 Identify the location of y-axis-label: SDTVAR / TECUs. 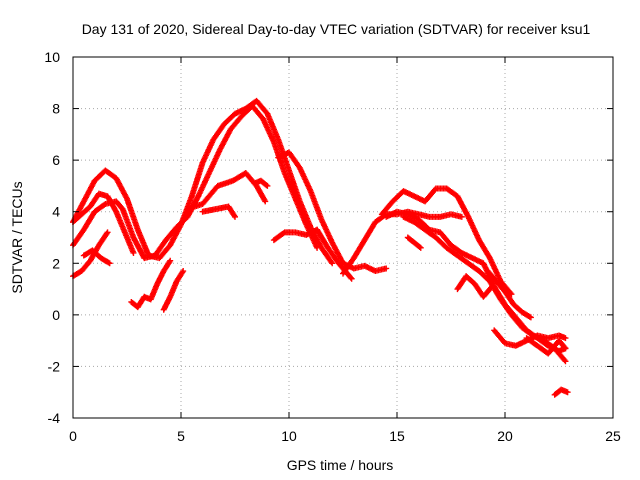
(17, 237).